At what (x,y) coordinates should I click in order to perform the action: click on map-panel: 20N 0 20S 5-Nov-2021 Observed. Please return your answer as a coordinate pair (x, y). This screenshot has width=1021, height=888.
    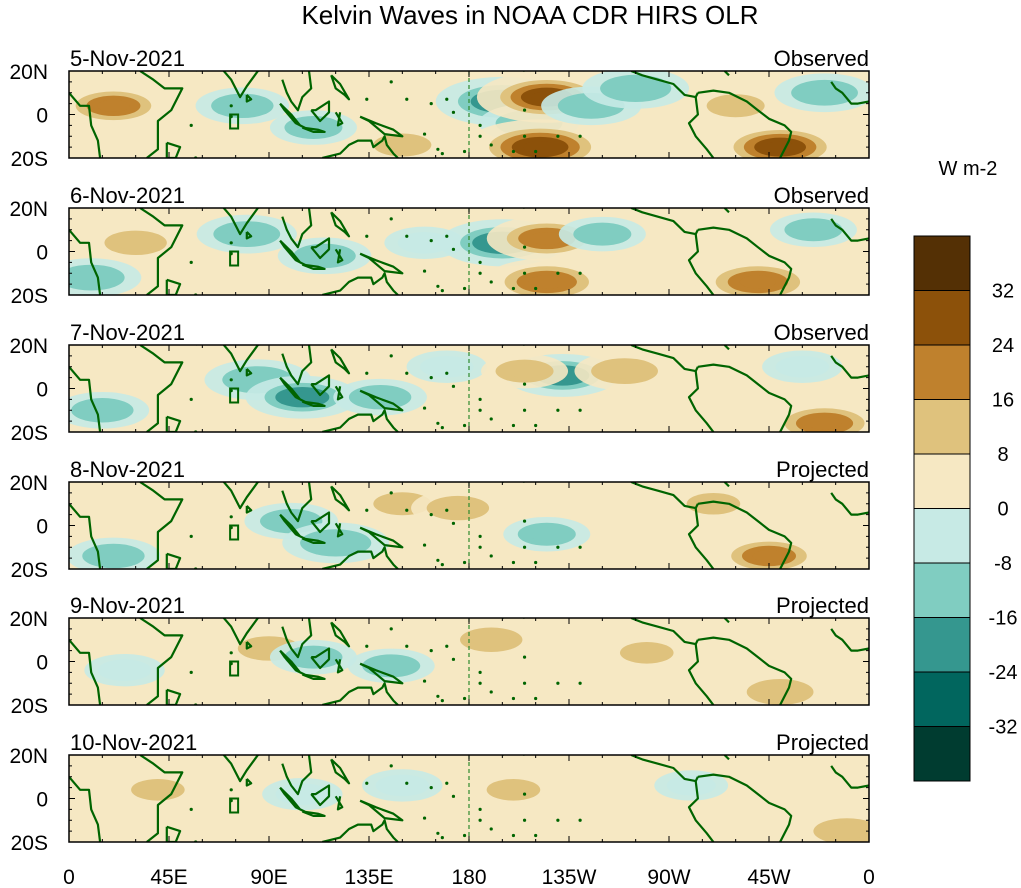
    Looking at the image, I should click on (439, 108).